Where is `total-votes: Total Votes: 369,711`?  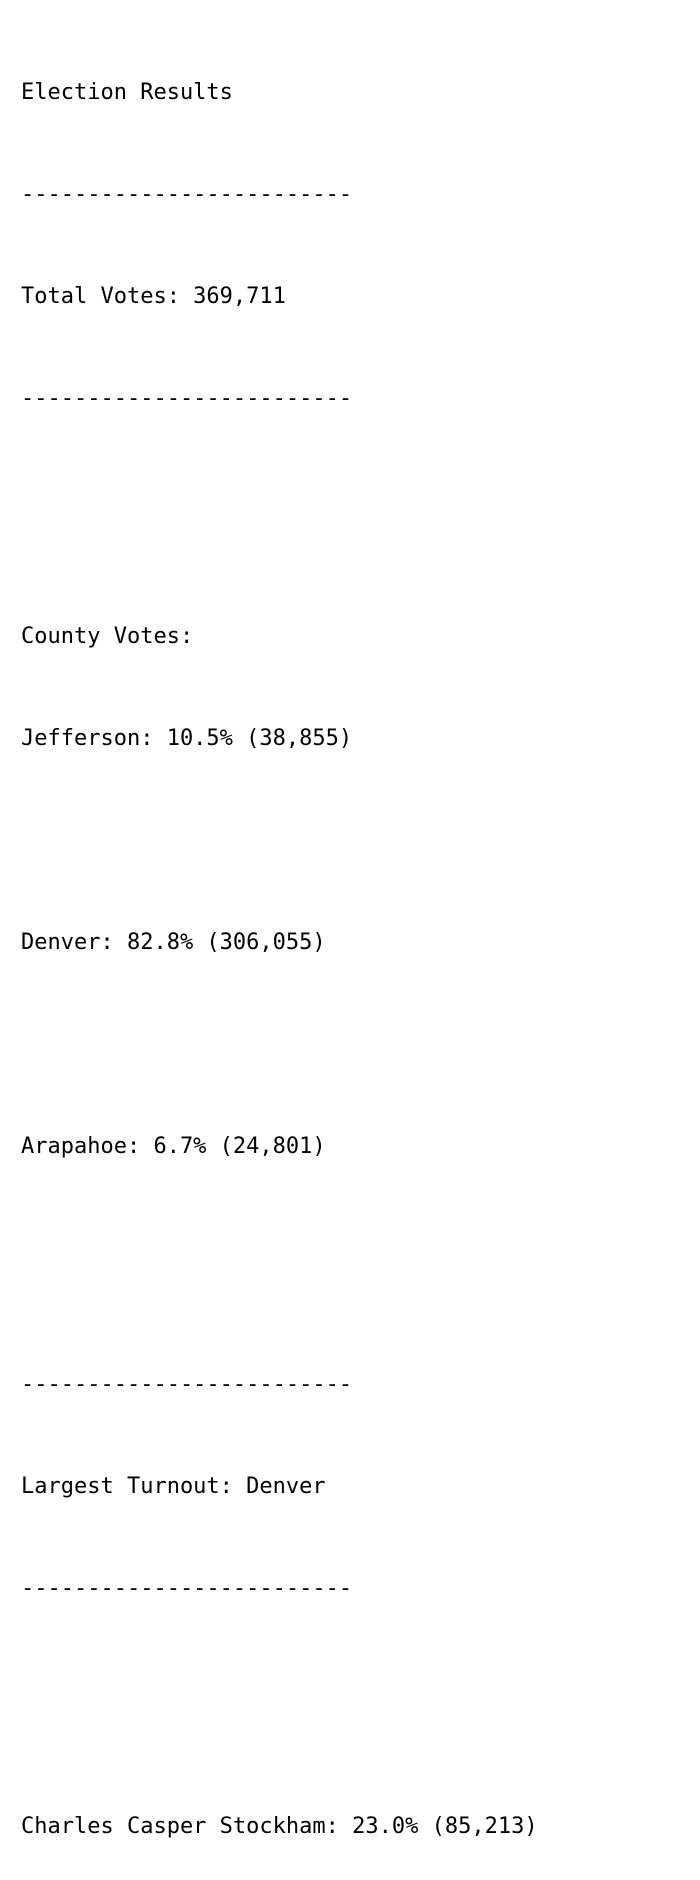 total-votes: Total Votes: 369,711 is located at coordinates (153, 296).